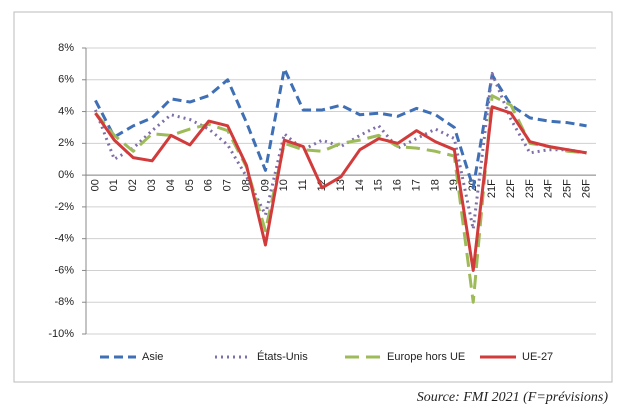 The image size is (621, 412). Describe the element at coordinates (66, 80) in the screenshot. I see `y-tick-label: 6%` at that location.